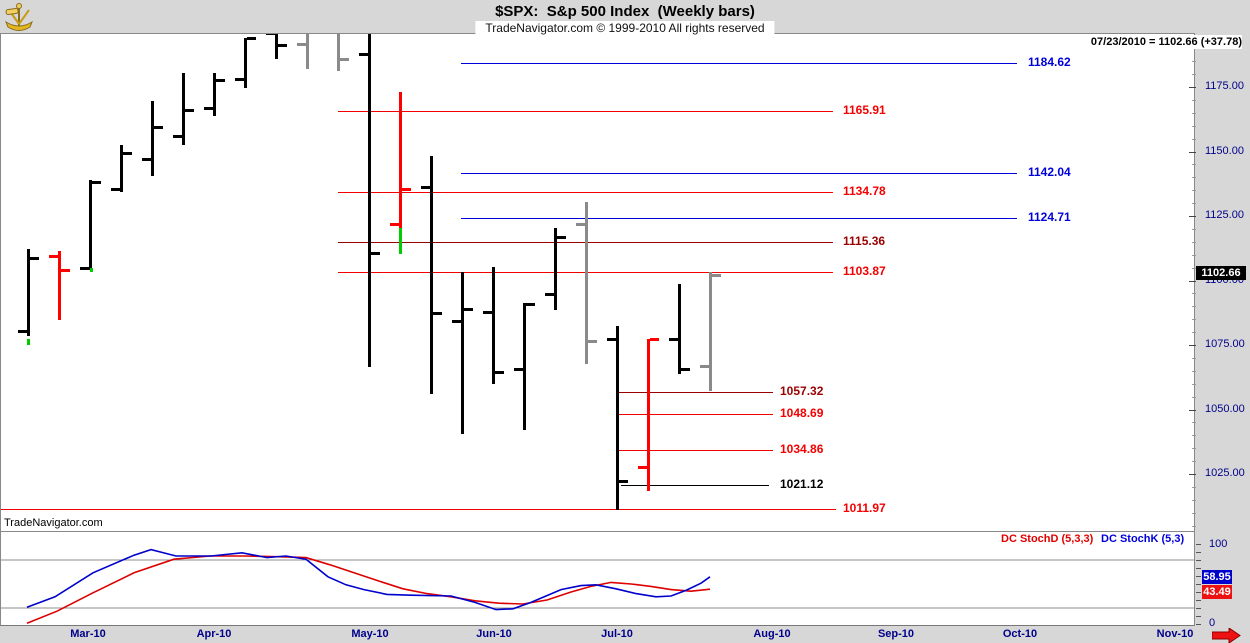 The image size is (1250, 643). Describe the element at coordinates (802, 484) in the screenshot. I see `level-label-1021.12: 1021.12` at that location.